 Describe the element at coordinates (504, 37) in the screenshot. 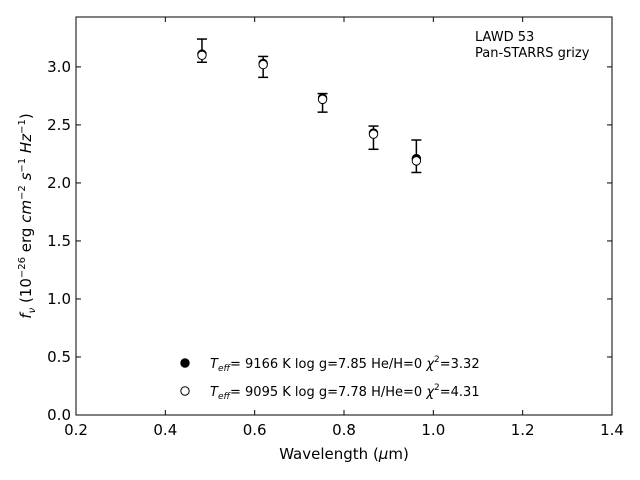

I see `annotation-star-name: LAWD 53` at that location.